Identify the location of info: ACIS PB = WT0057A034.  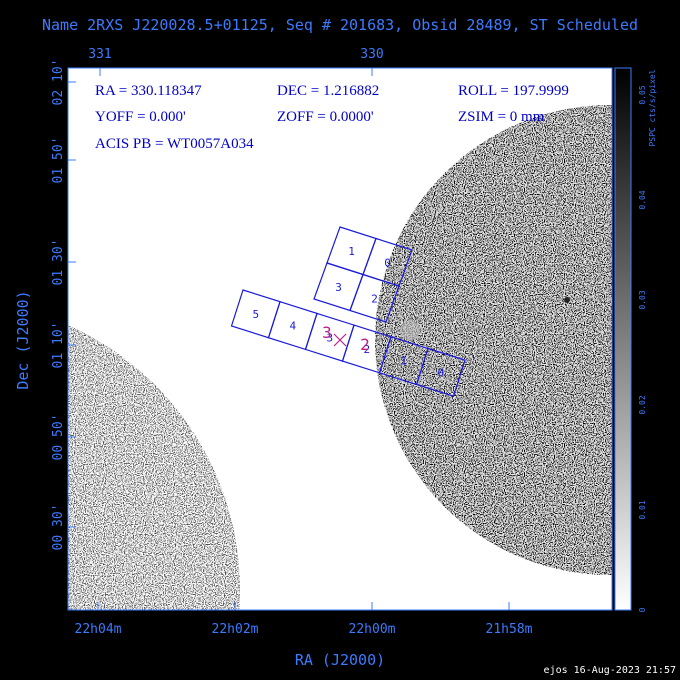
(174, 144).